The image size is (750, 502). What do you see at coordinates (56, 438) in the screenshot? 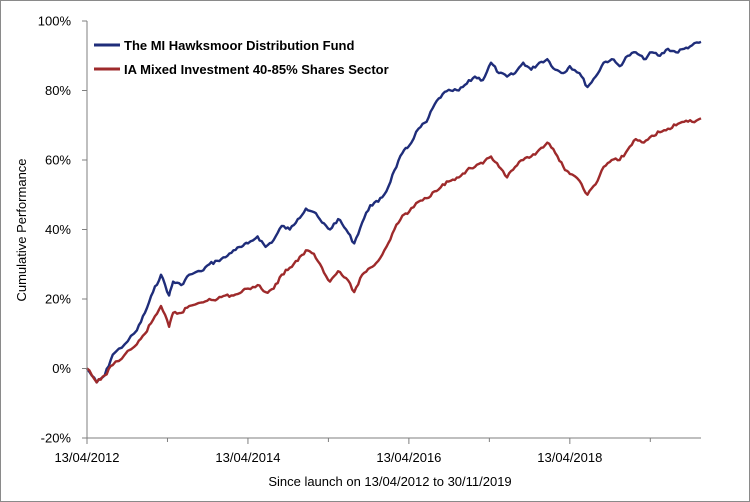
I see `y-tick-label: -20%` at bounding box center [56, 438].